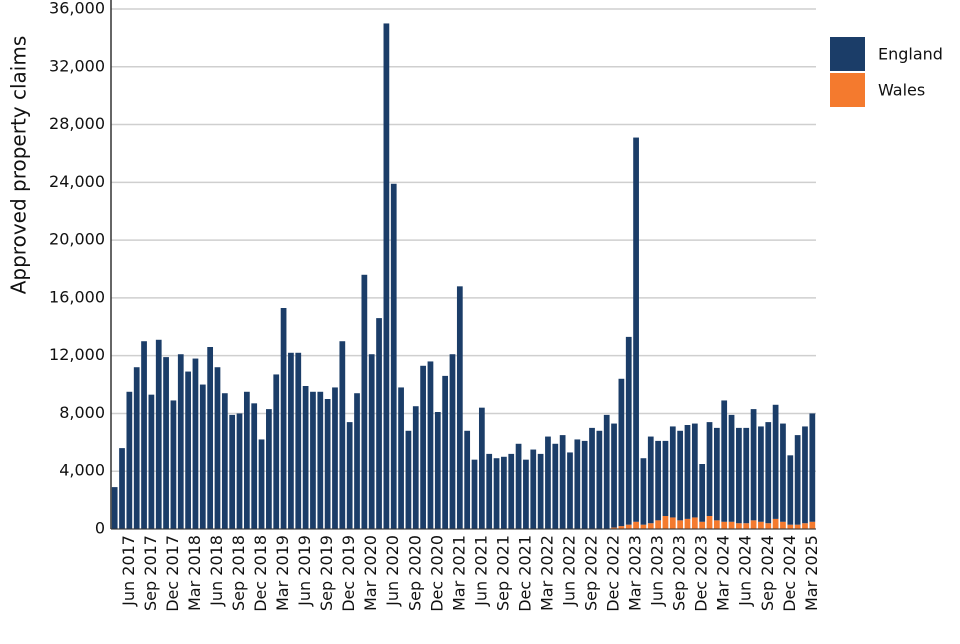  What do you see at coordinates (370, 573) in the screenshot?
I see `x-tick-label: Mar 2020` at bounding box center [370, 573].